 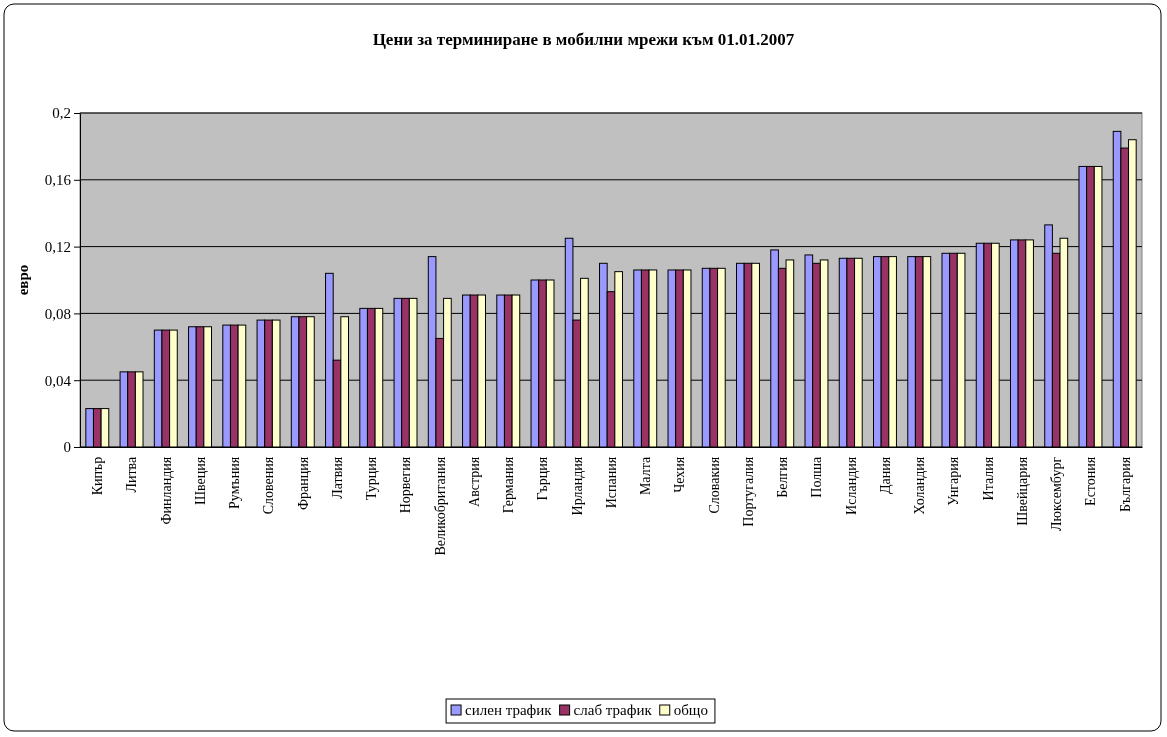 What do you see at coordinates (58, 380) in the screenshot?
I see `y-tick-label: 0,04` at bounding box center [58, 380].